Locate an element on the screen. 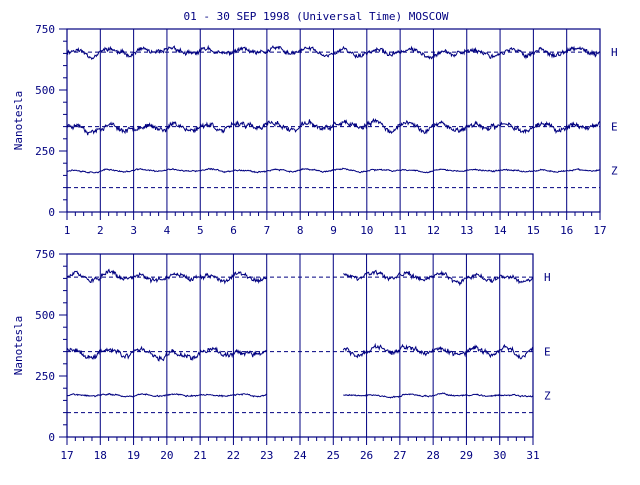 The width and height of the screenshot is (640, 485). x-tick-label: 4 is located at coordinates (167, 230).